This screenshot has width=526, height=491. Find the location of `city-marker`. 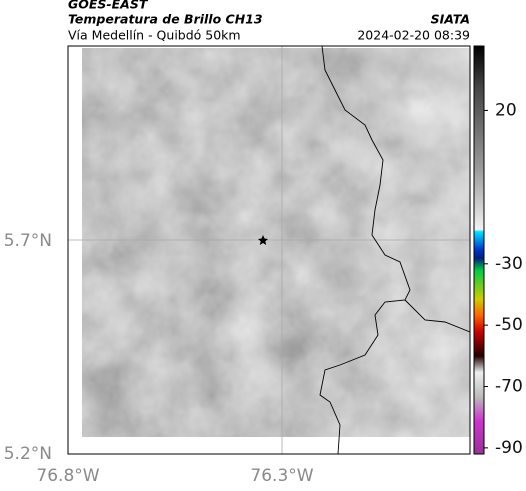

city-marker is located at coordinates (263, 240).